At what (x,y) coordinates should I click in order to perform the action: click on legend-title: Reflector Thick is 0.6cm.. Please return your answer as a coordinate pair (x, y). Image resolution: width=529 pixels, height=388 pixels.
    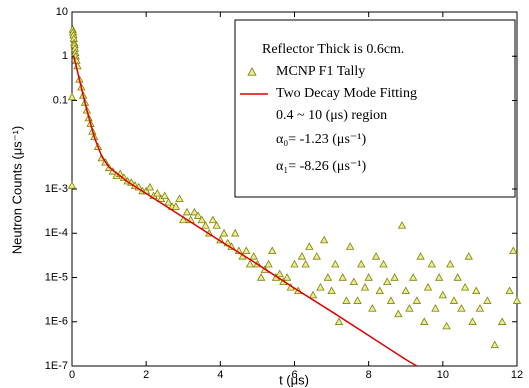
    Looking at the image, I should click on (333, 49).